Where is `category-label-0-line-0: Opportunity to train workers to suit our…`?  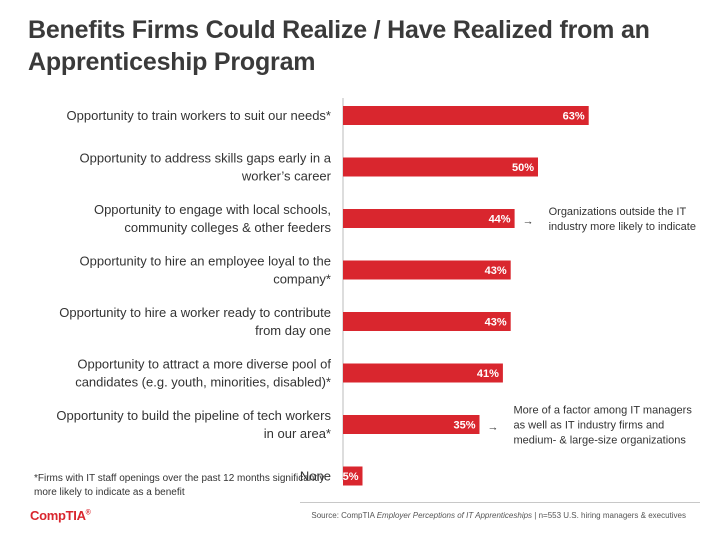 category-label-0-line-0: Opportunity to train workers to suit our… is located at coordinates (199, 115).